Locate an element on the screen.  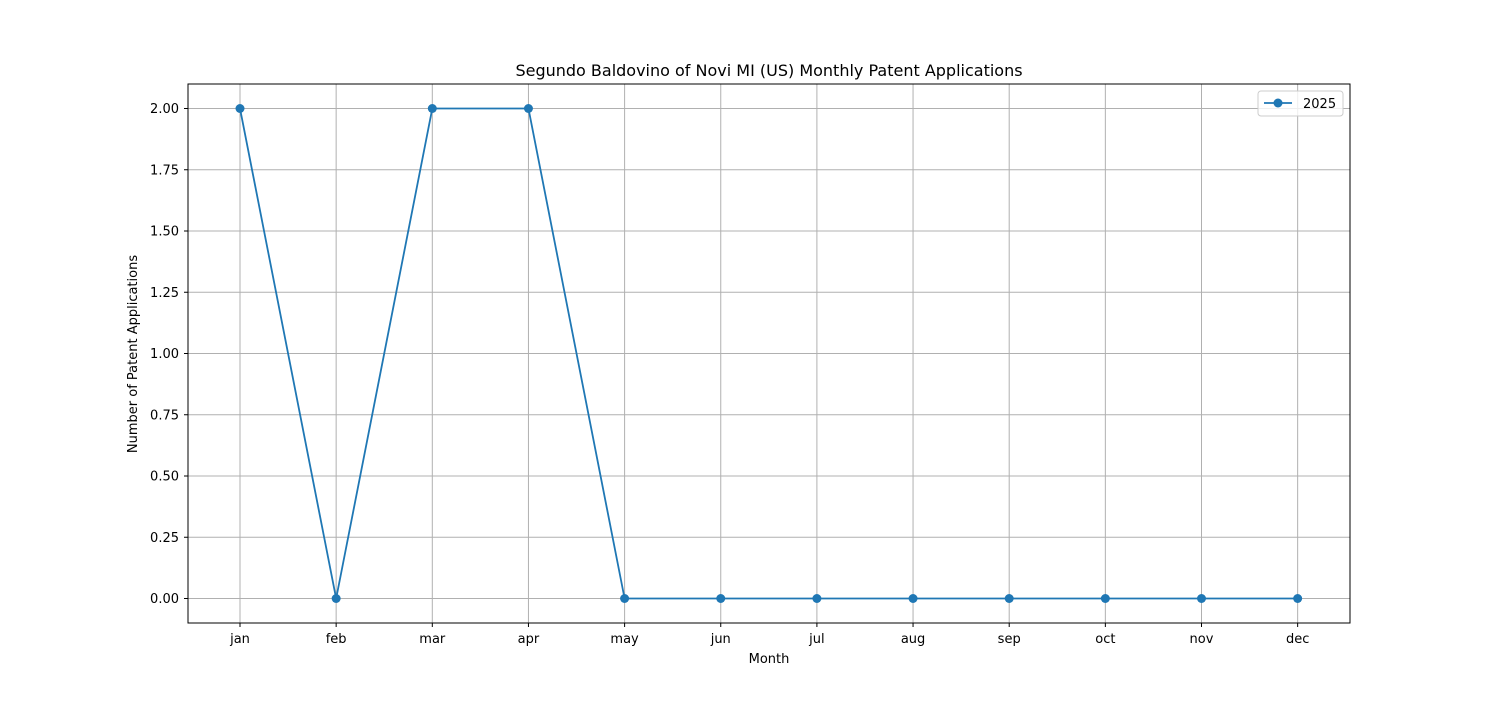
x-tick-label-jun: jun is located at coordinates (720, 639).